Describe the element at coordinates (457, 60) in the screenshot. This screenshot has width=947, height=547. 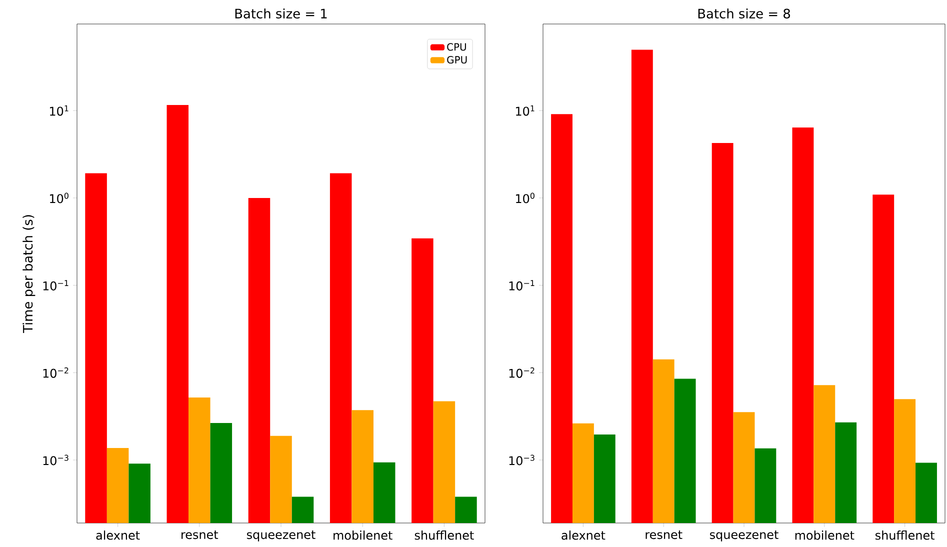
I see `legend-label: GPU` at that location.